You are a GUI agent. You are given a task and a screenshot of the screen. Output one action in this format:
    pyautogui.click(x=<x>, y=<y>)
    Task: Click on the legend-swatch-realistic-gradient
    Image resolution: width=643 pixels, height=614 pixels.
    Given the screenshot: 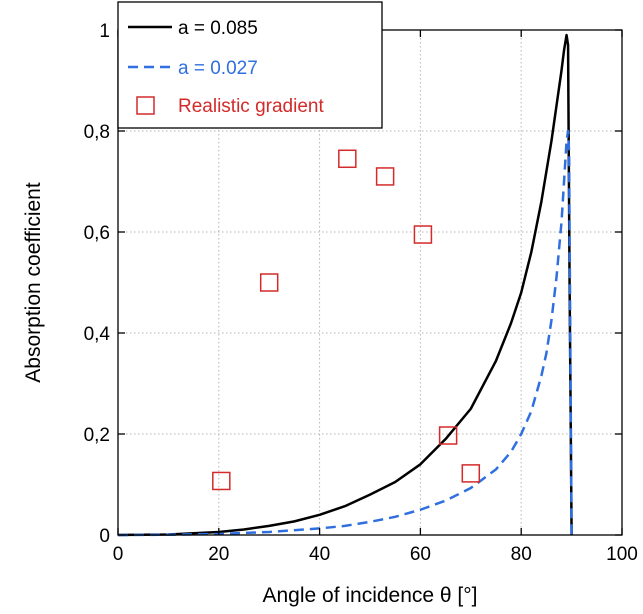 What is the action you would take?
    pyautogui.click(x=145, y=105)
    